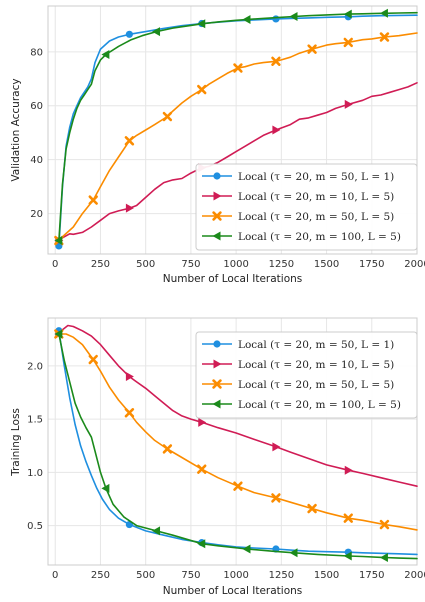  I want to click on y-tick-label: 0.5, so click(35, 526).